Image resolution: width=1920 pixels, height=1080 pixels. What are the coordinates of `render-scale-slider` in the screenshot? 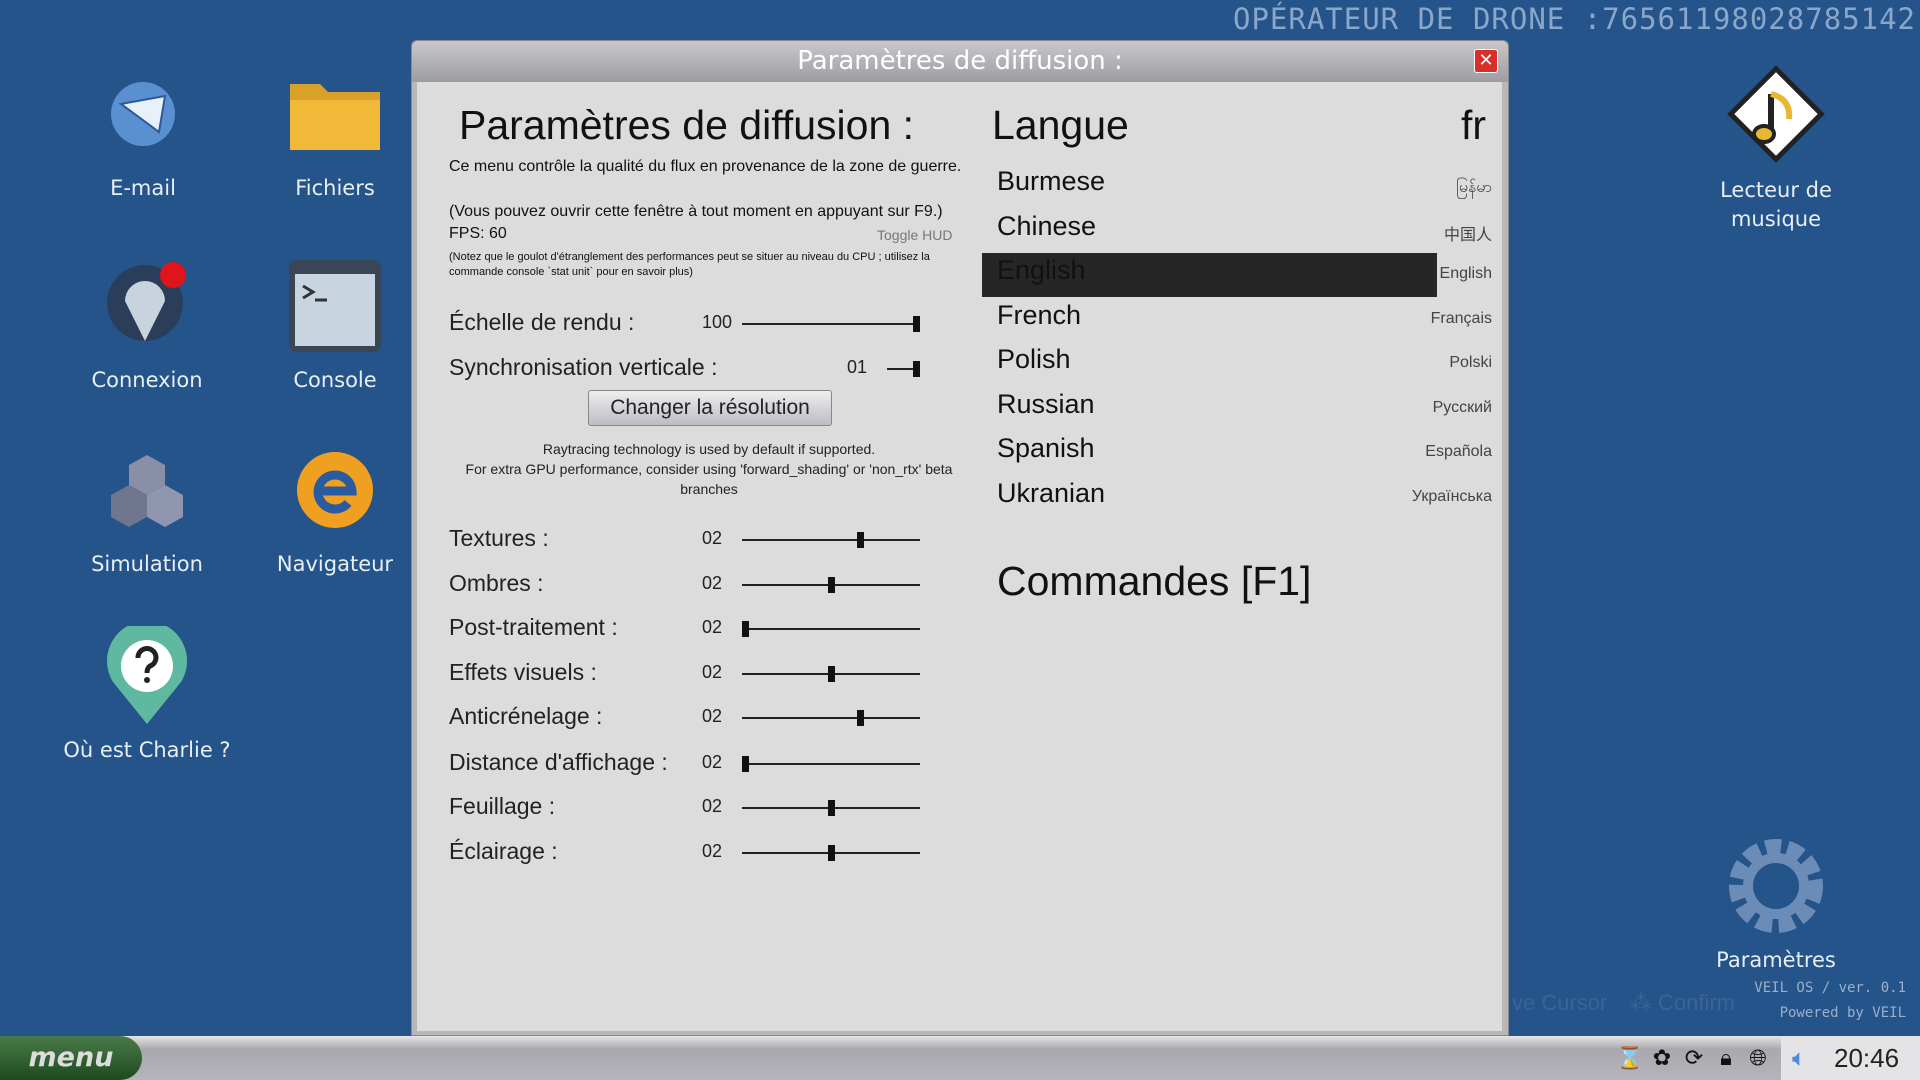 It's located at (831, 324).